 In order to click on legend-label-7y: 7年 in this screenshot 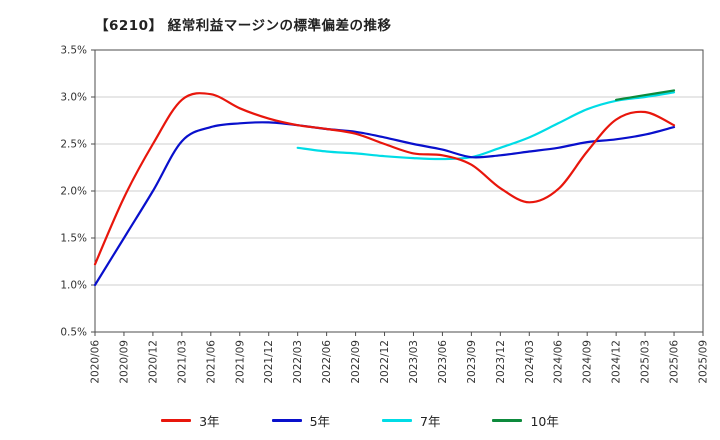, I will do `click(430, 421)`.